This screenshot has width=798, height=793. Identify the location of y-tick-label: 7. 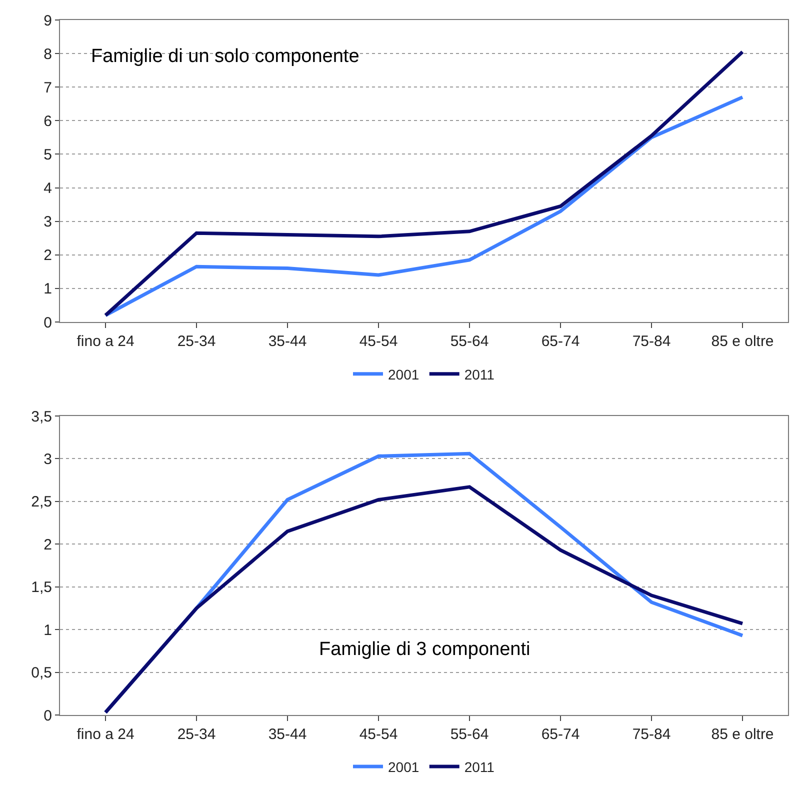
(48, 87).